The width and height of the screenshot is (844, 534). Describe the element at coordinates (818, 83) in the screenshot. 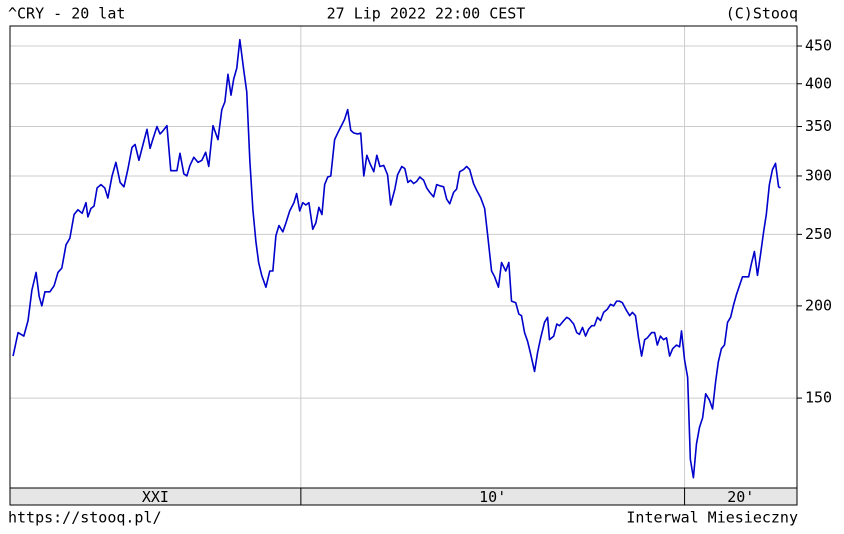

I see `y-tick-label: 400` at that location.